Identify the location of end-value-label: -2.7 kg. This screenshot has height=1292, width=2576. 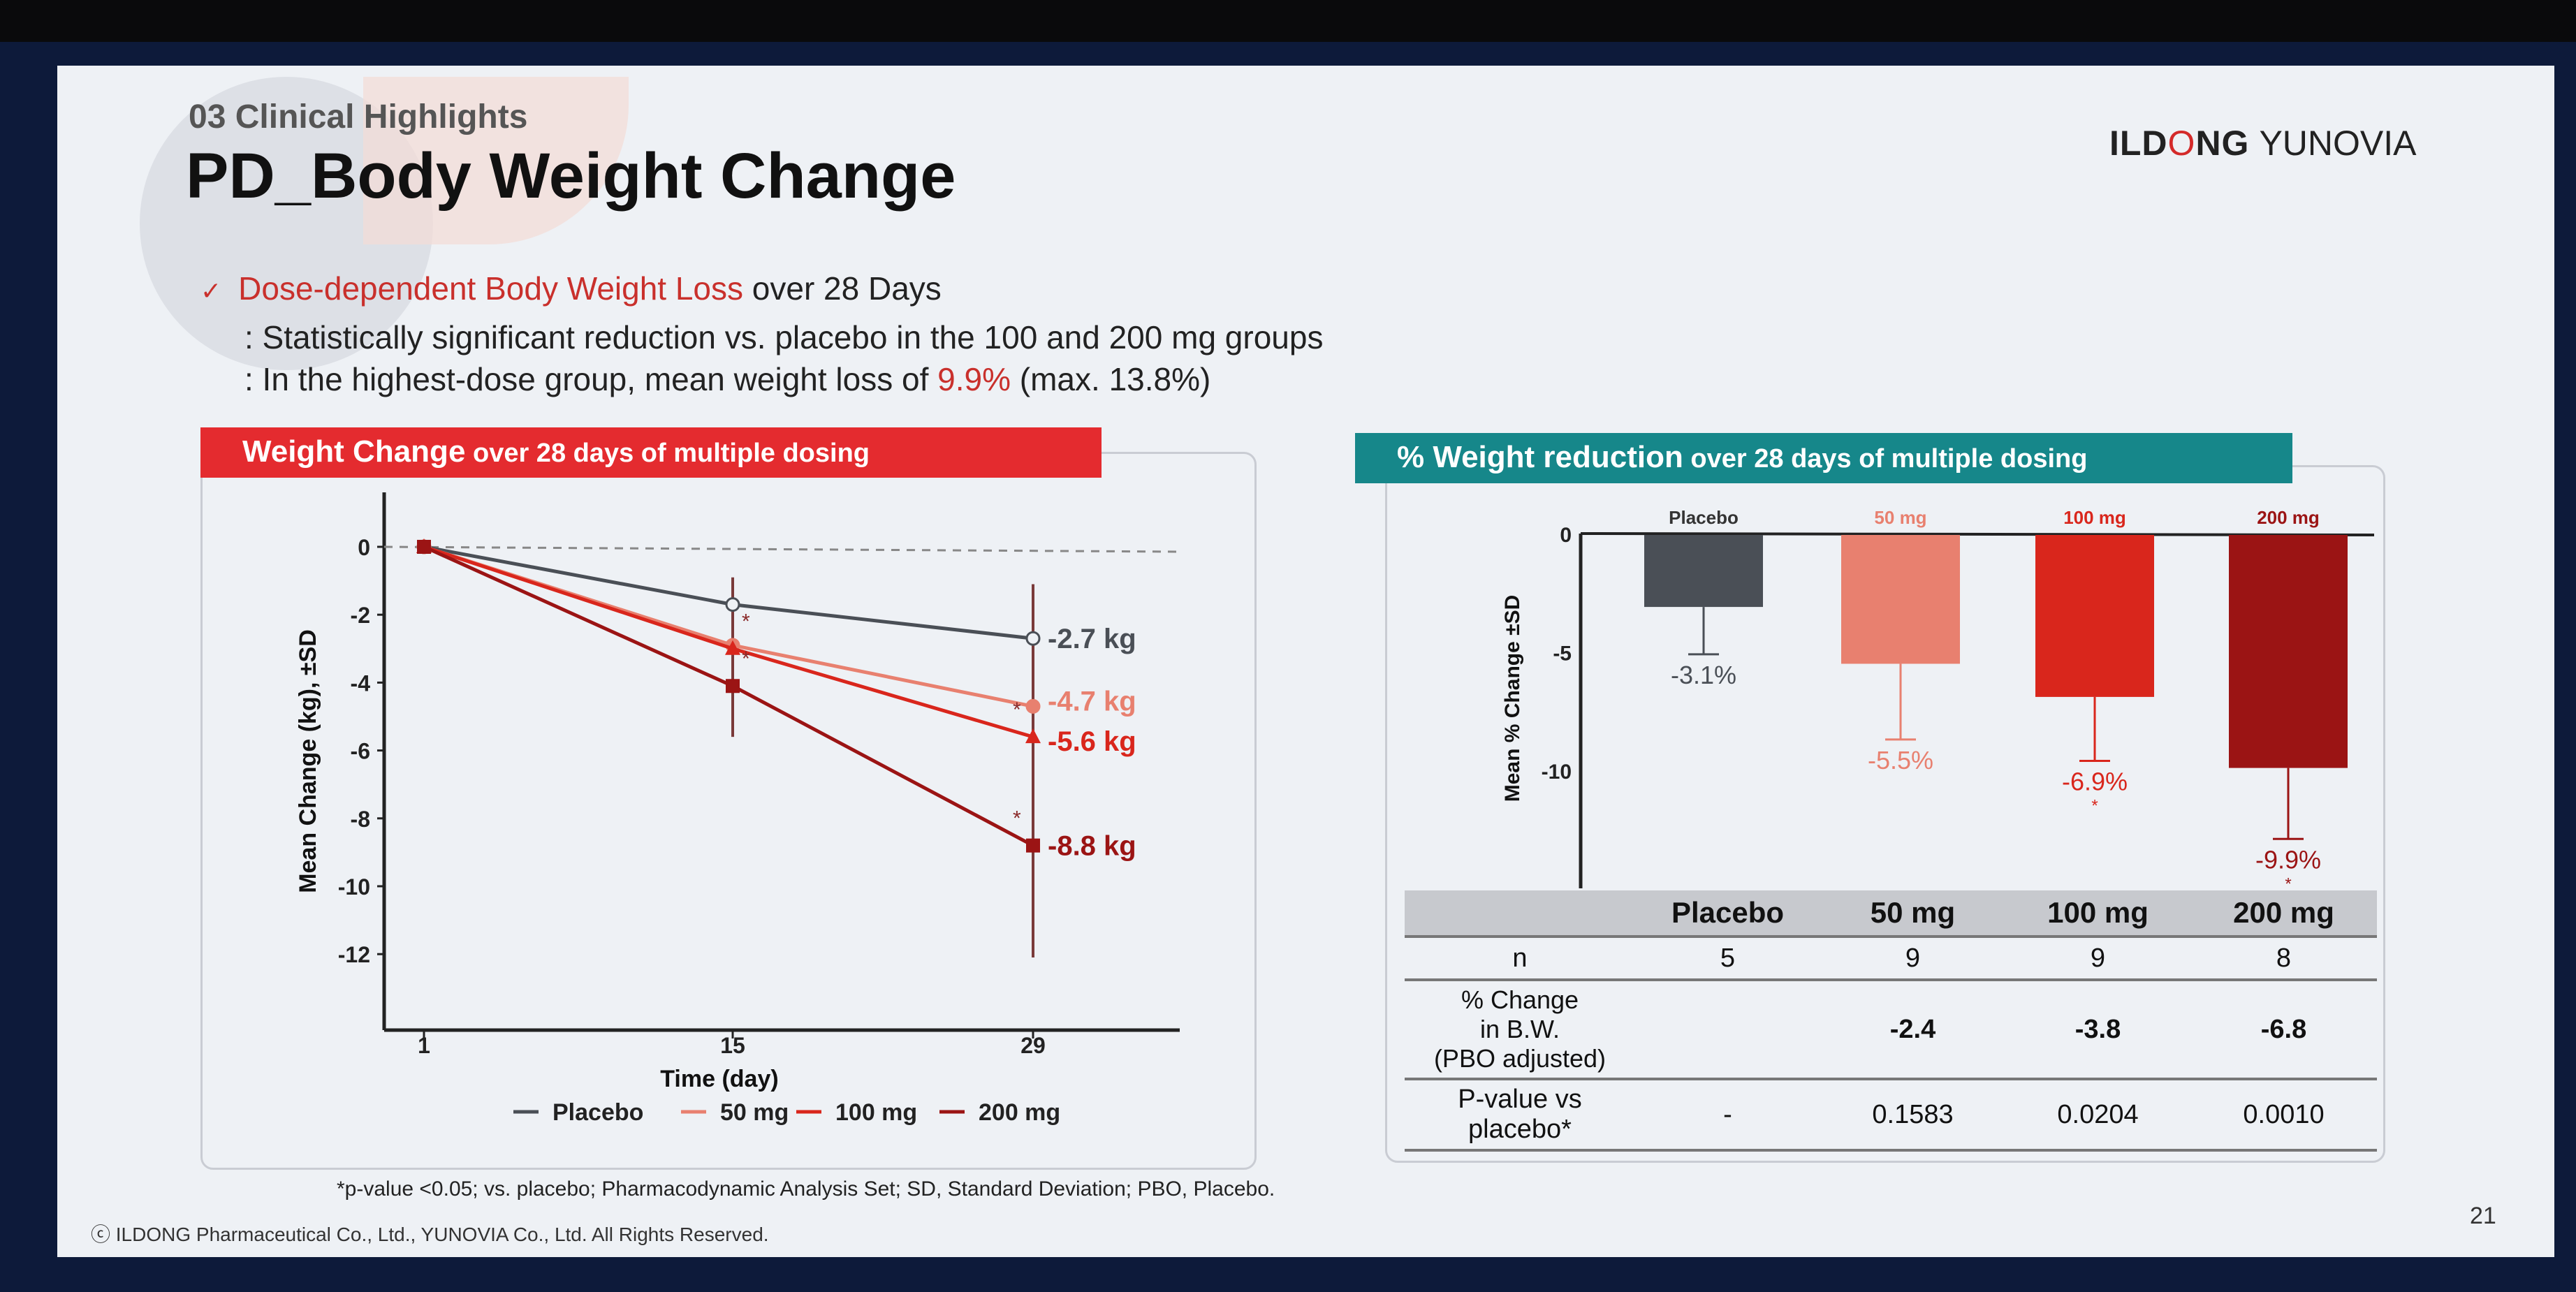
(1092, 639).